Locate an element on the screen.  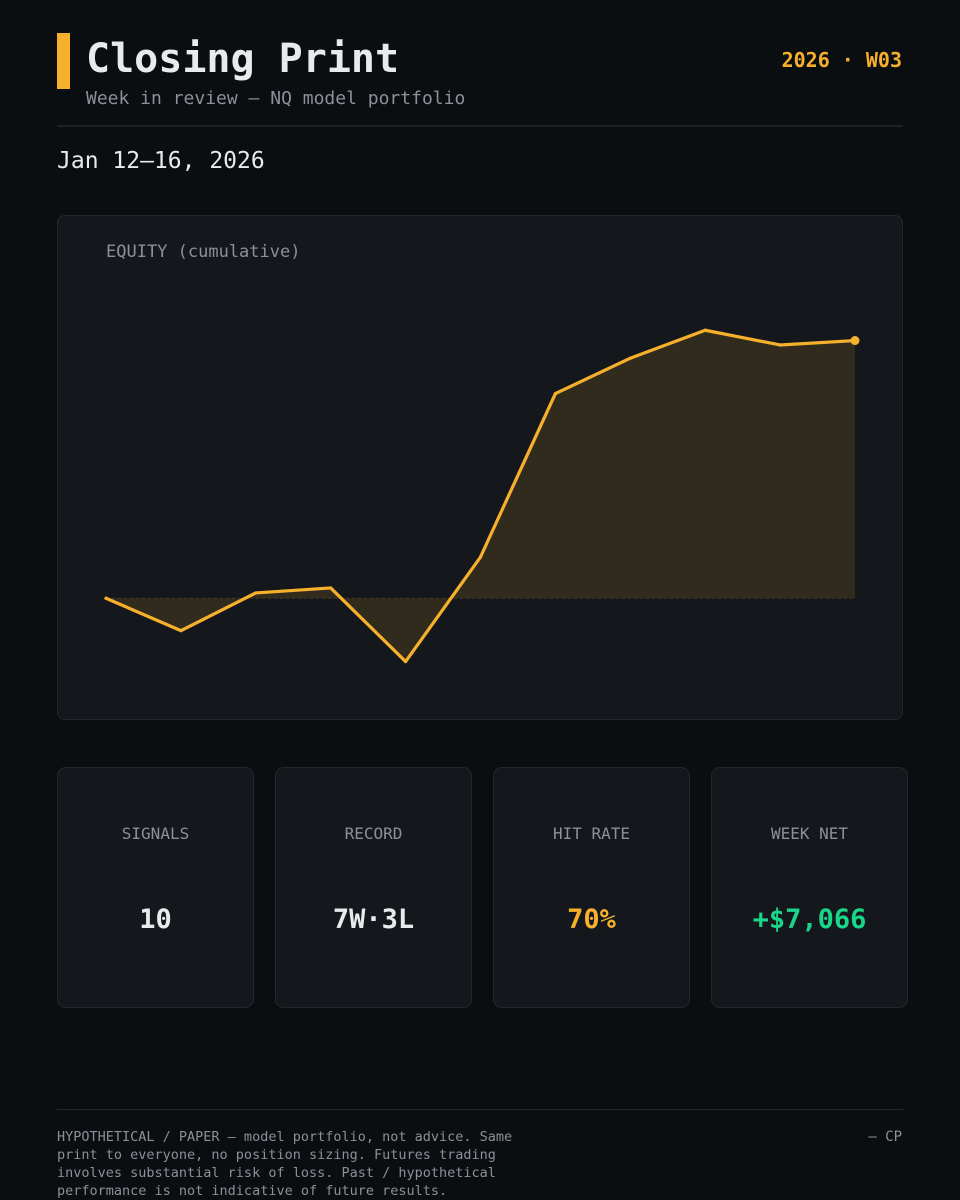
date-range: Jan 12–16, 2026 is located at coordinates (161, 161).